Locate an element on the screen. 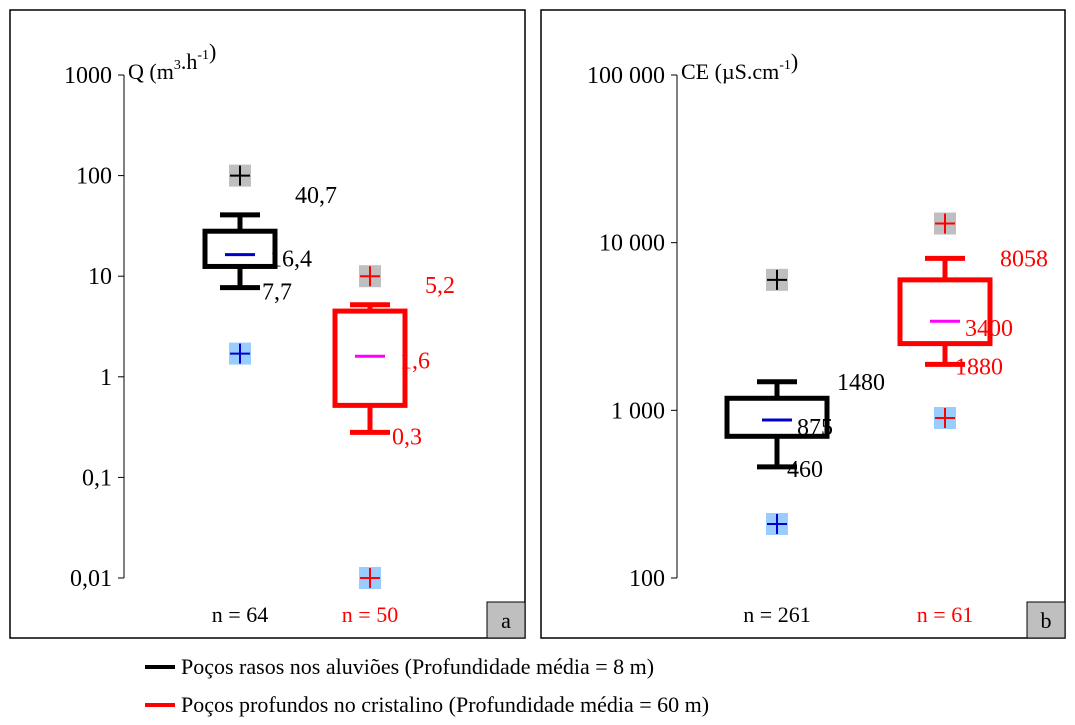 The width and height of the screenshot is (1075, 725). panel-letter: b is located at coordinates (1046, 620).